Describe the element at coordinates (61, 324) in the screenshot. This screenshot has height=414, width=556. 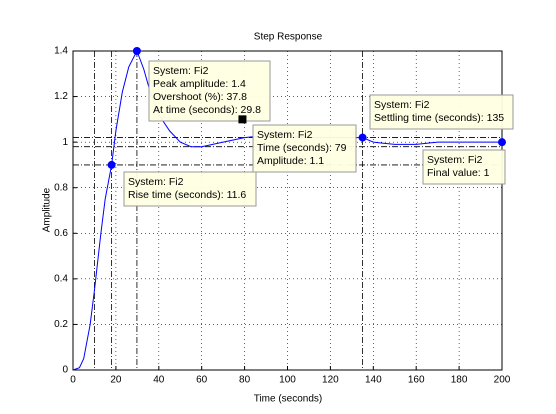
I see `y-tick-label: 0.2` at that location.